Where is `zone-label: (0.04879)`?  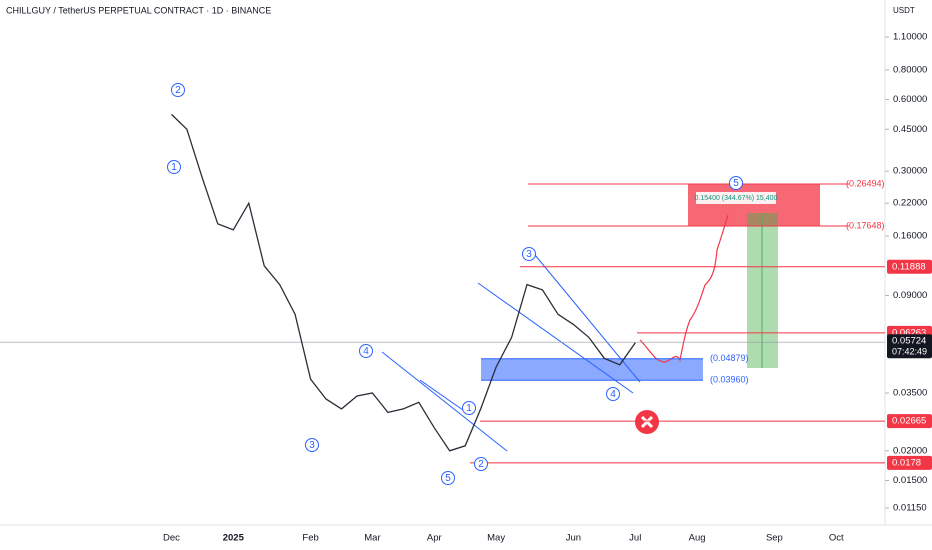 zone-label: (0.04879) is located at coordinates (729, 358).